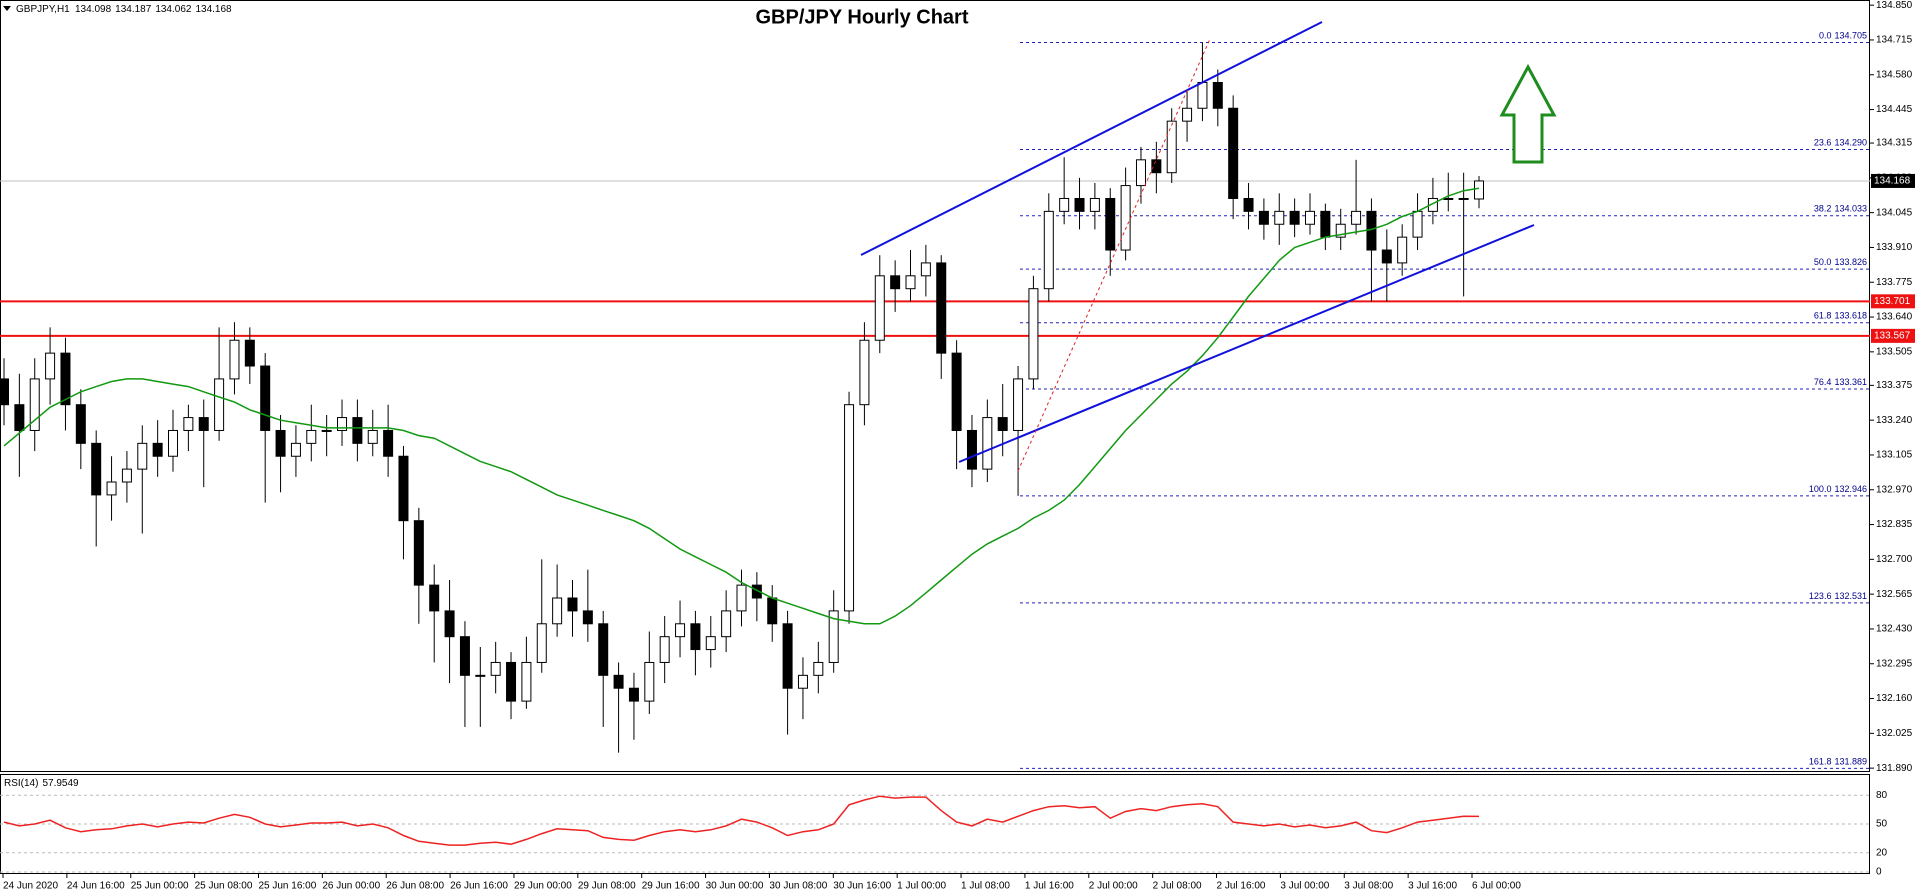 The image size is (1916, 896). I want to click on fib-price: 132.531, so click(1850, 596).